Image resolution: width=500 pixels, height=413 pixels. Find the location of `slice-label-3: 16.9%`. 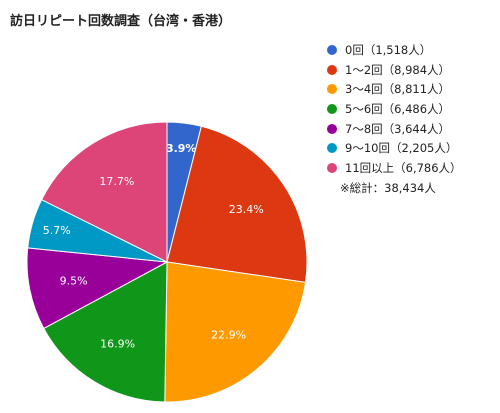

slice-label-3: 16.9% is located at coordinates (117, 343).